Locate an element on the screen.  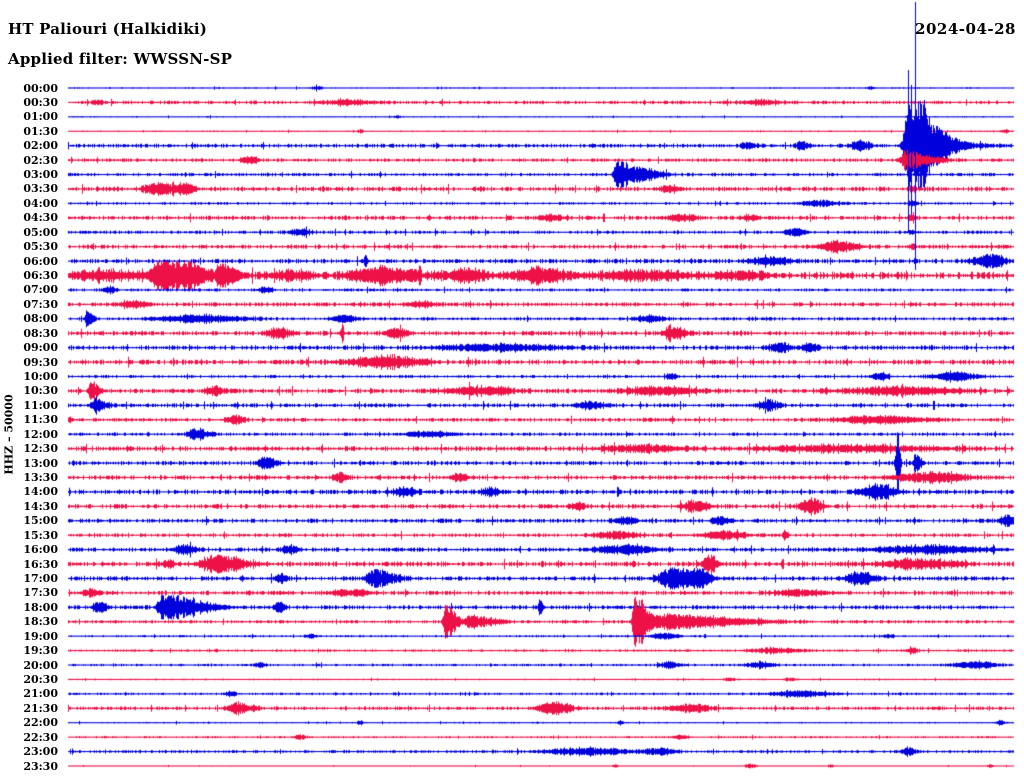
time-label: 11:00 is located at coordinates (40, 405).